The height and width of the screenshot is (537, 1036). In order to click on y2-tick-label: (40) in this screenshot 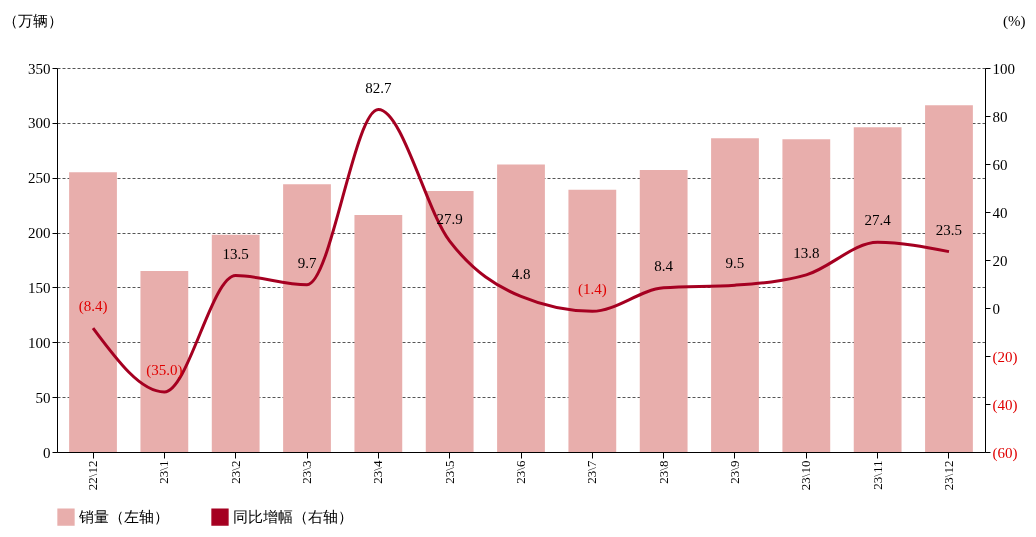, I will do `click(1005, 405)`.